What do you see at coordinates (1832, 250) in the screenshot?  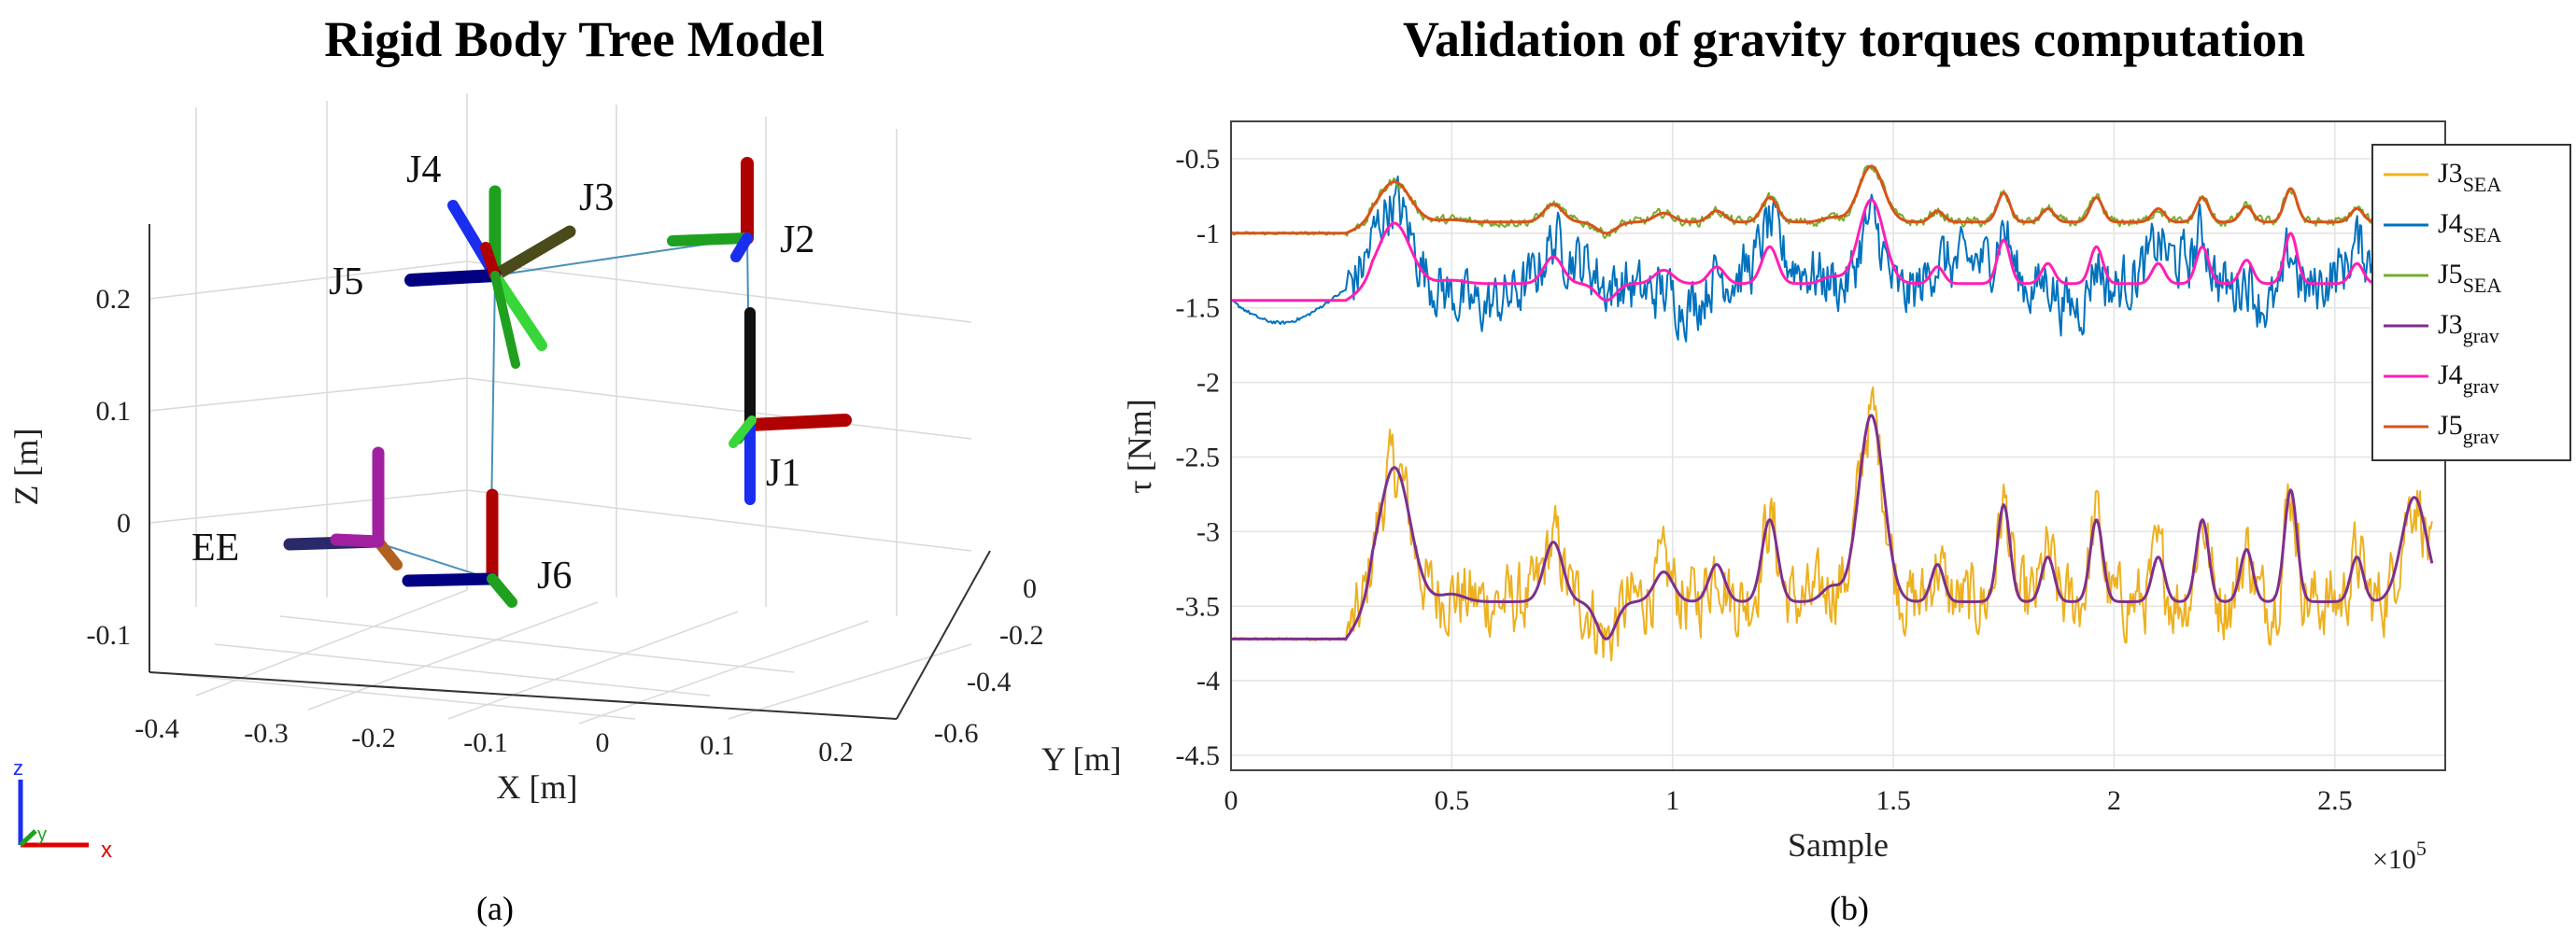 I see `series-line-j4-grav` at bounding box center [1832, 250].